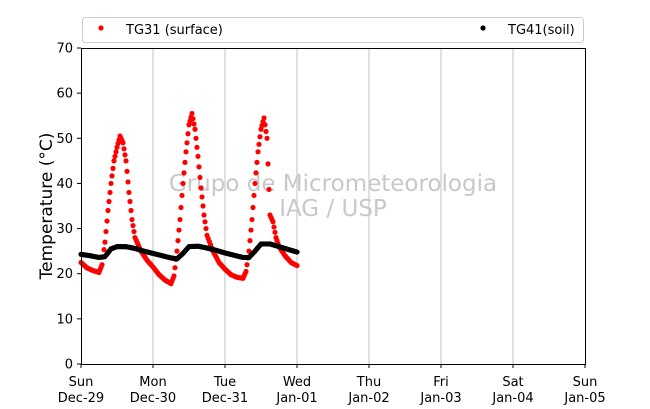 The width and height of the screenshot is (650, 409). I want to click on x-tick-label-day: Wed, so click(297, 382).